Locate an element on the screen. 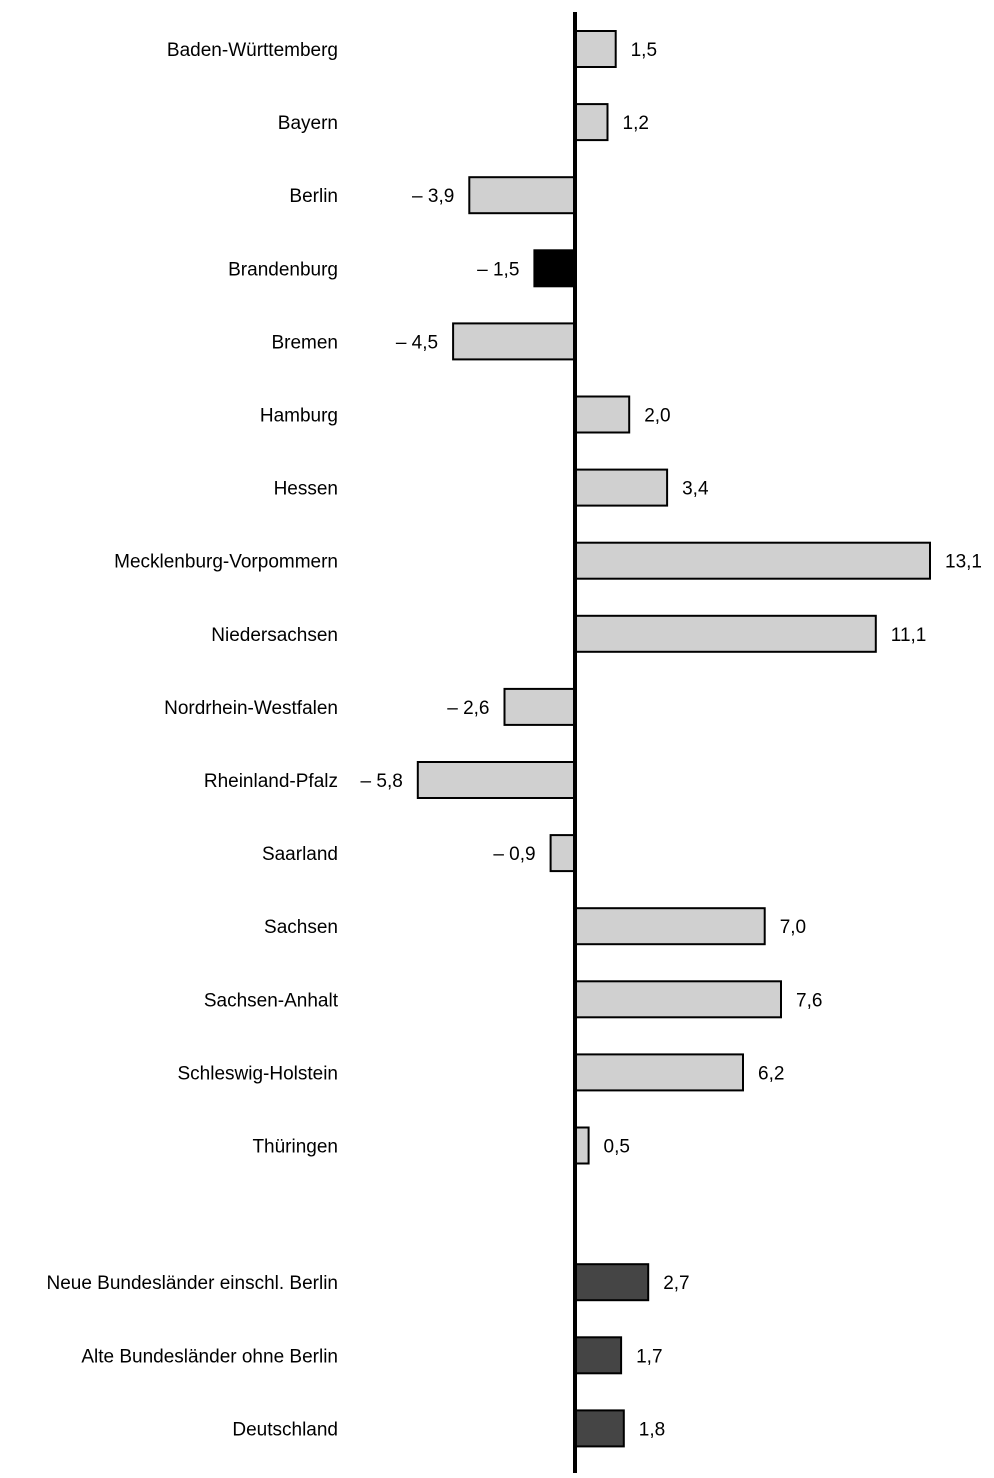 Image resolution: width=994 pixels, height=1478 pixels. value-label-12: 7,0 is located at coordinates (793, 927).